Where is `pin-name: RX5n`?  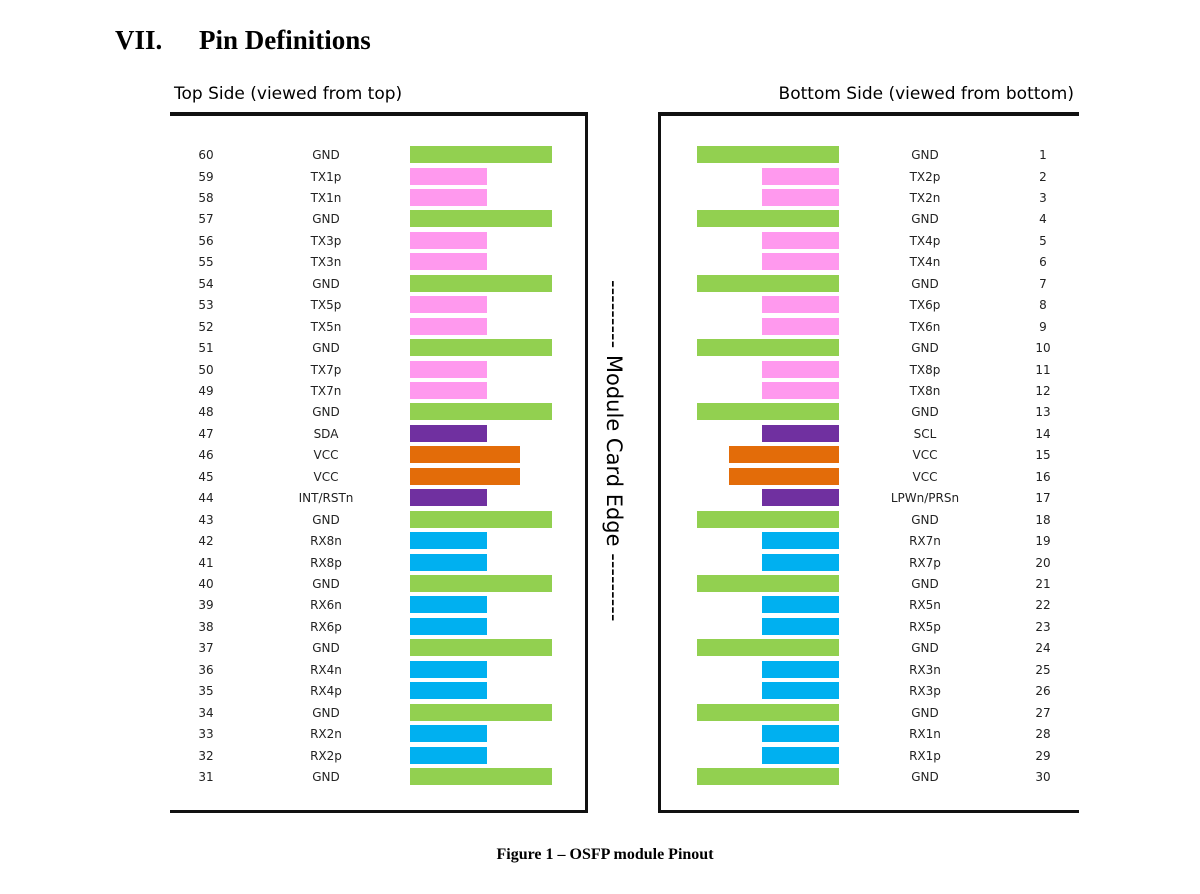
pin-name: RX5n is located at coordinates (925, 605).